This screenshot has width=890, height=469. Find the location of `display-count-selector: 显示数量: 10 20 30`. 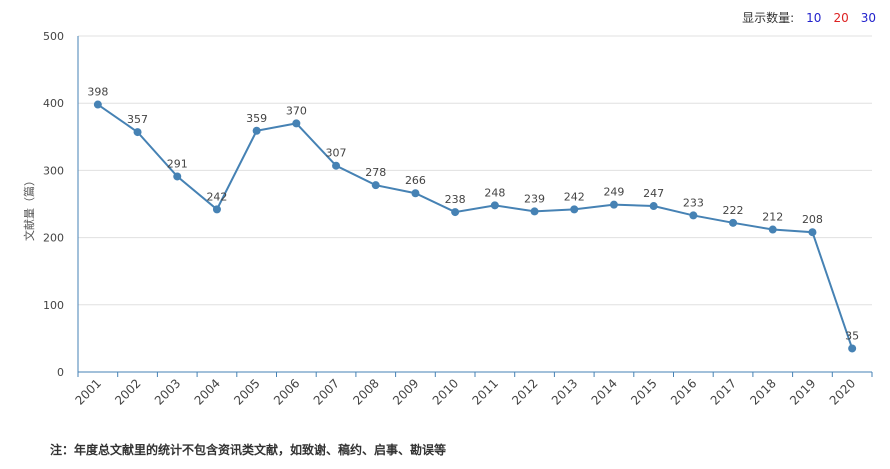

display-count-selector: 显示数量: 10 20 30 is located at coordinates (809, 17).